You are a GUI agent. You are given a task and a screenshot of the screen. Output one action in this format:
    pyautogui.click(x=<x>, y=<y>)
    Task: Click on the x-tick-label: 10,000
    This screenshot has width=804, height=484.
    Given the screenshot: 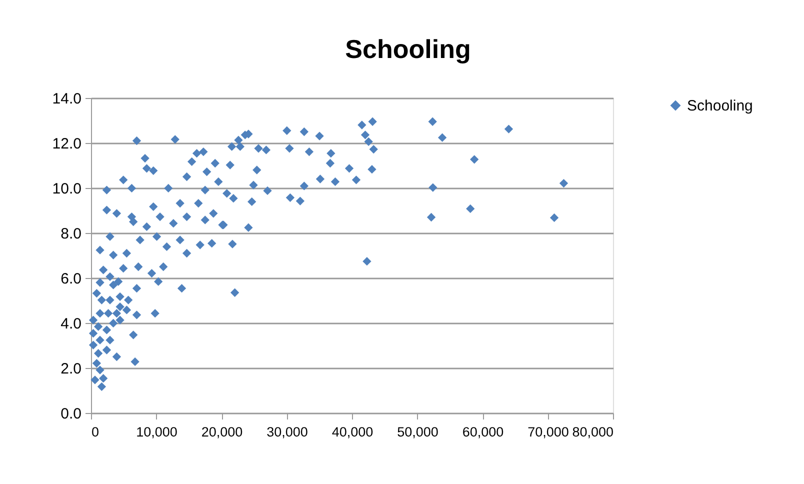 What is the action you would take?
    pyautogui.click(x=157, y=432)
    